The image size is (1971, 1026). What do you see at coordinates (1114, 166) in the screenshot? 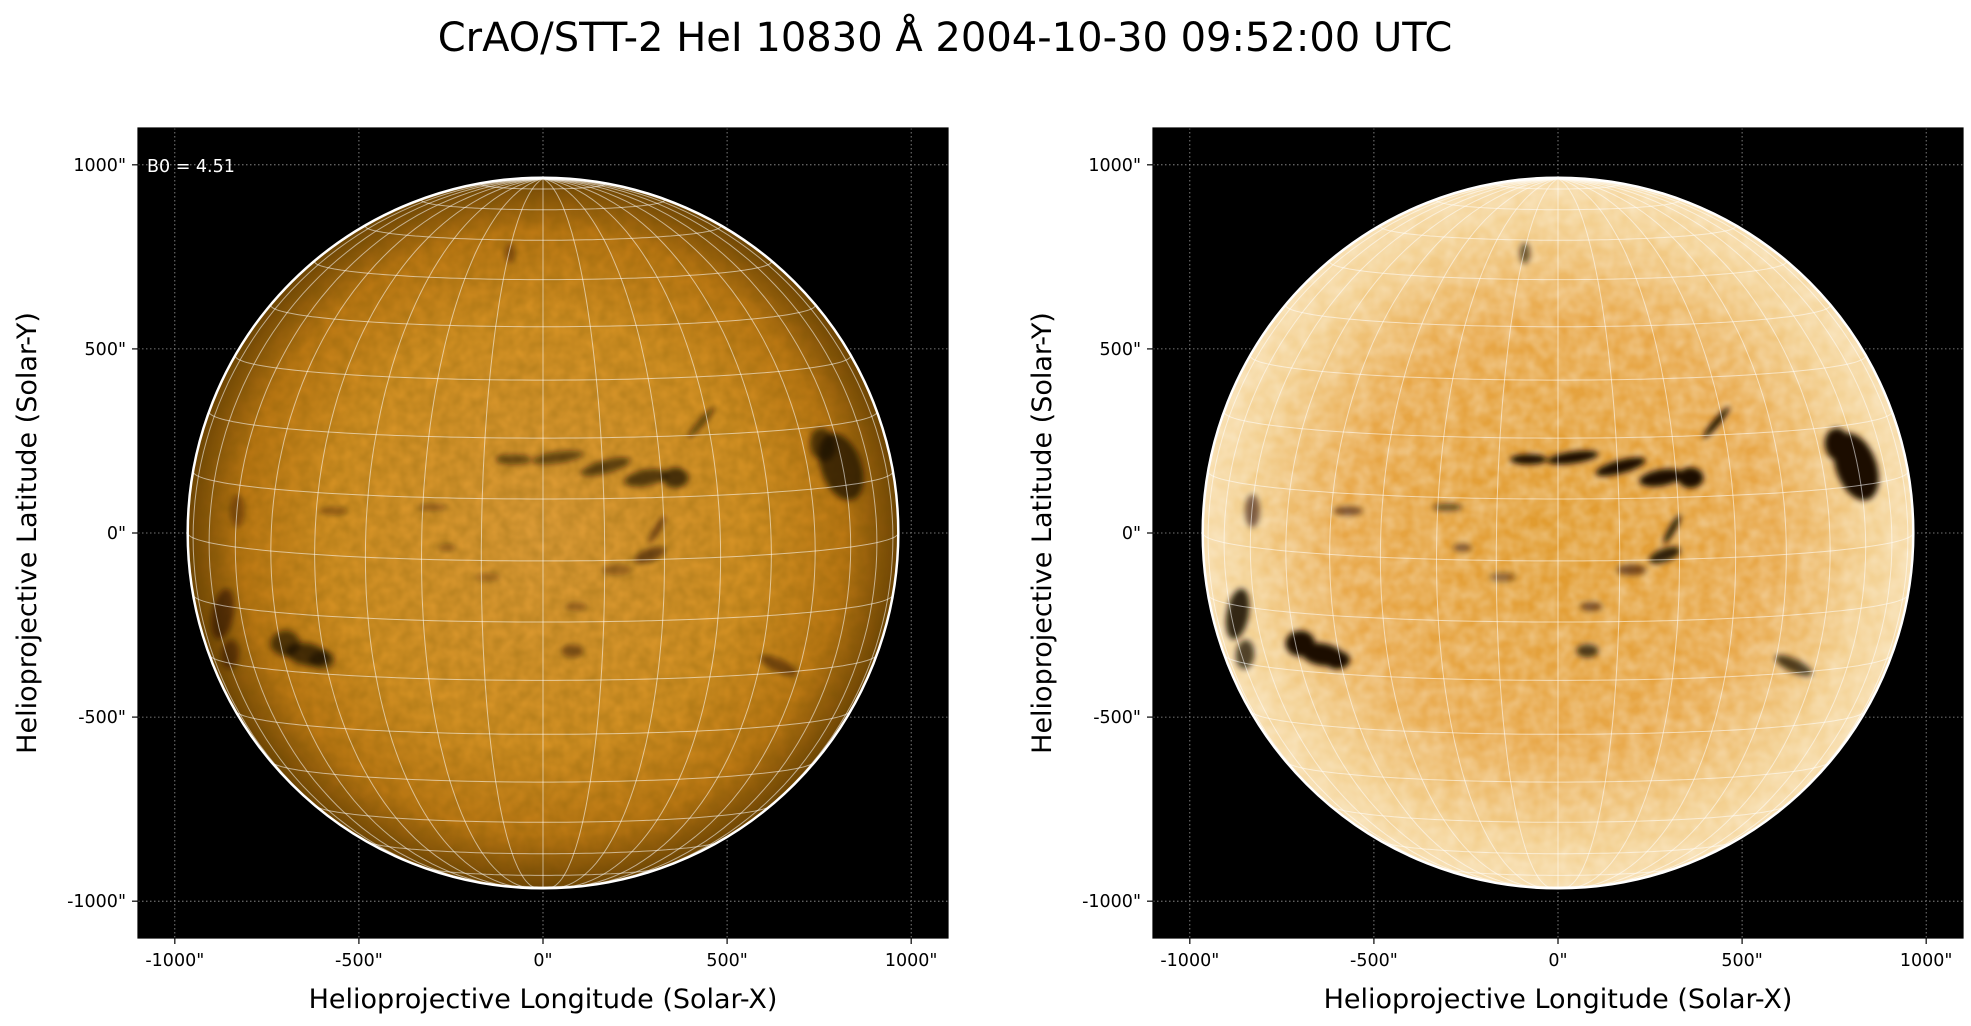
I see `y-tick-label: 1000"` at bounding box center [1114, 166].